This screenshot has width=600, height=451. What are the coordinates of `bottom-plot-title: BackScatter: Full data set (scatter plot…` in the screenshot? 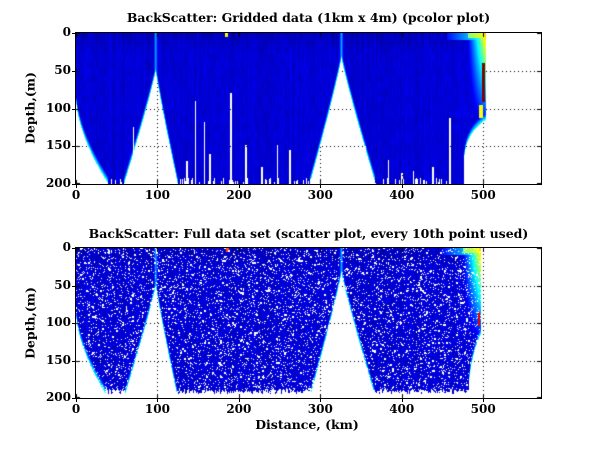 It's located at (308, 233).